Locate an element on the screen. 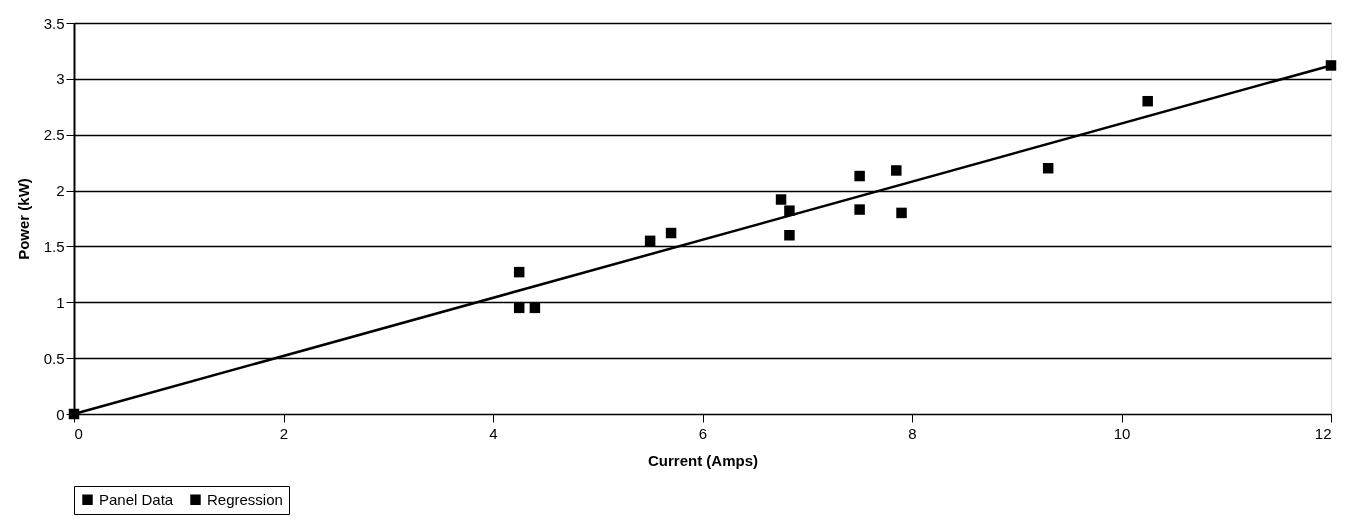  x-tick-label: 2 is located at coordinates (284, 433).